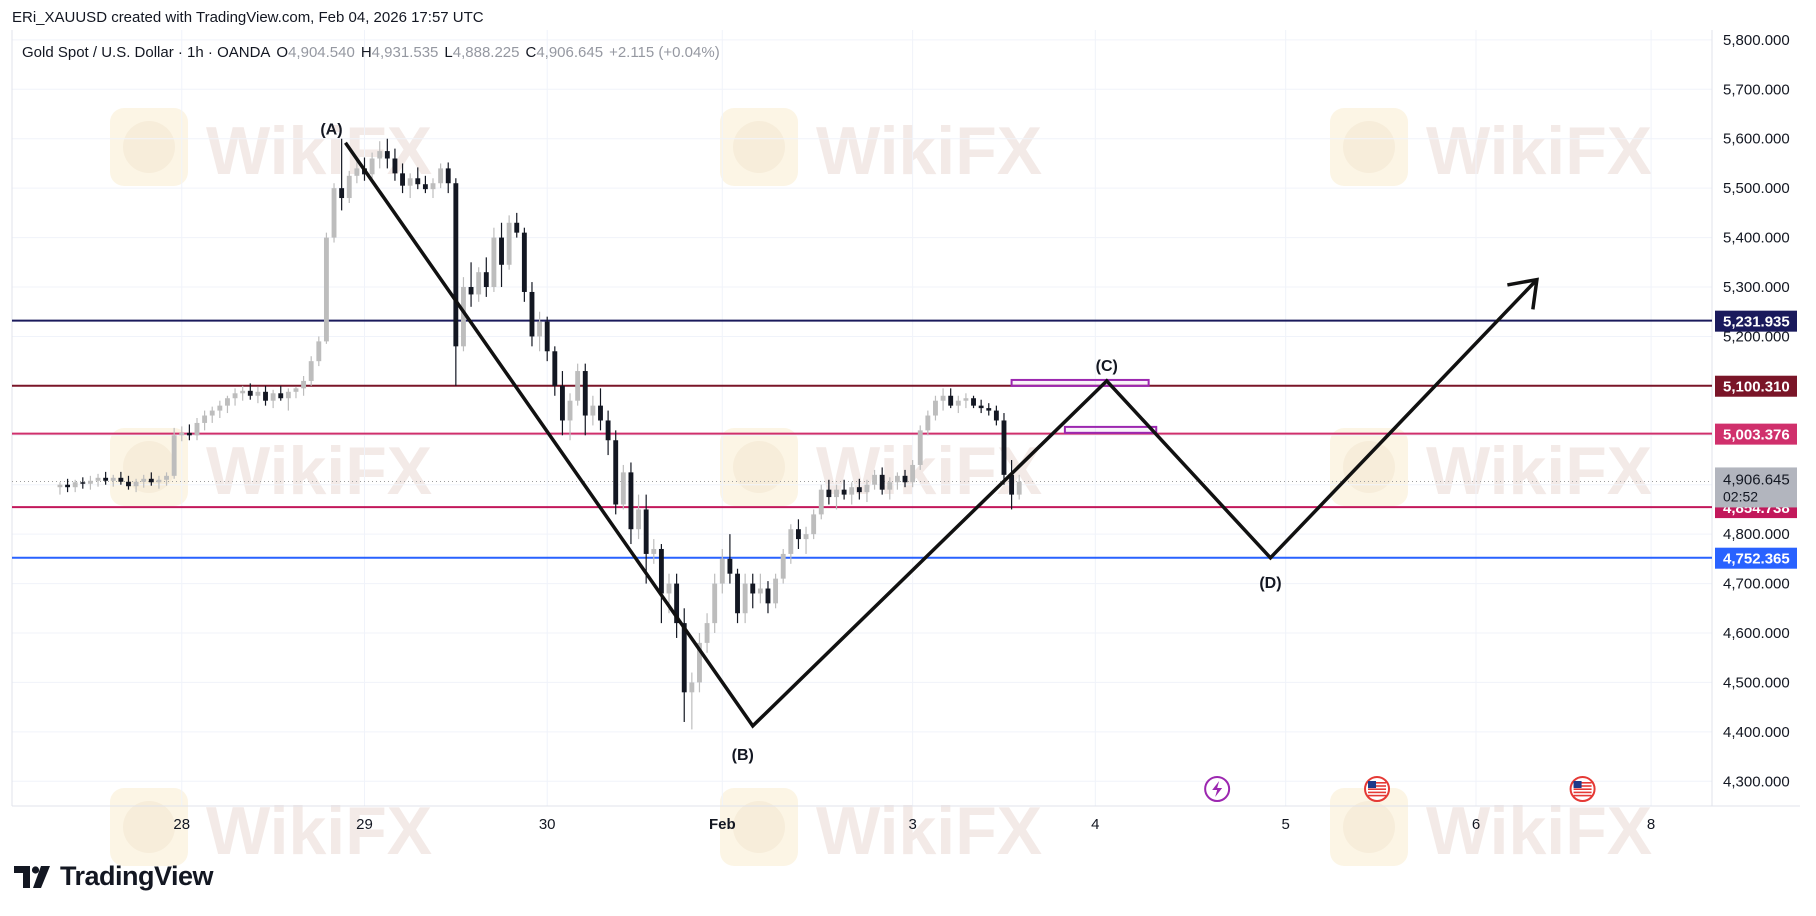  What do you see at coordinates (1756, 40) in the screenshot?
I see `price-tick-label: 5,800.000` at bounding box center [1756, 40].